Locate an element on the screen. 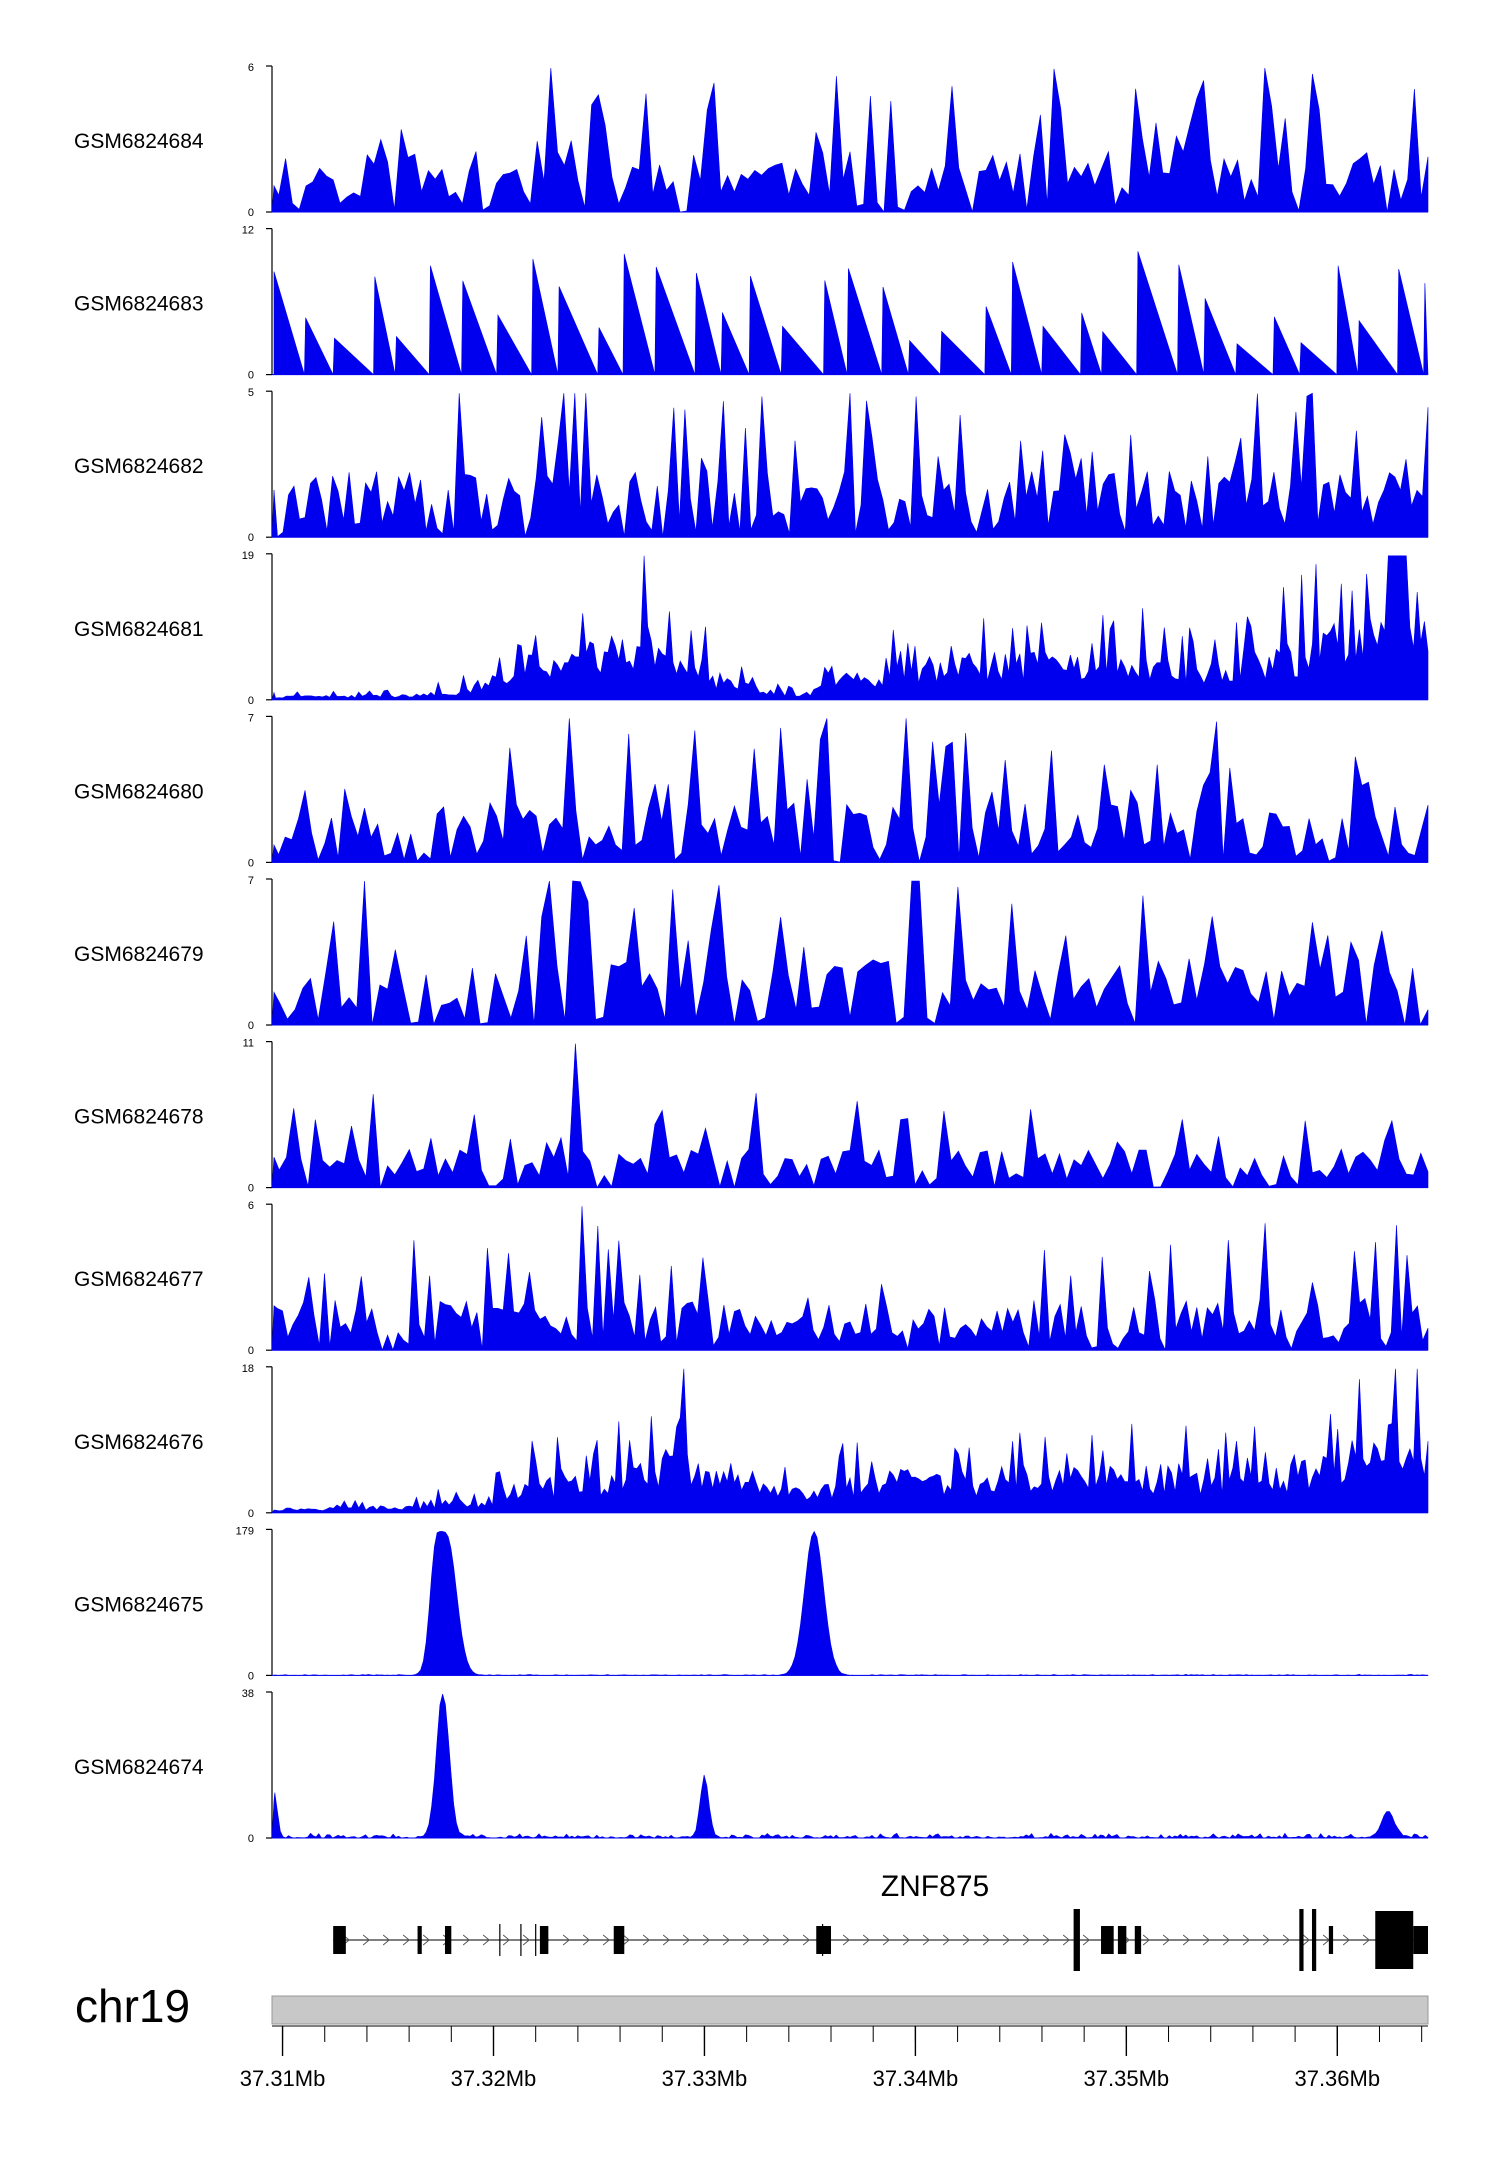 This screenshot has height=2170, width=1500. track-label: GSM6824681 is located at coordinates (139, 629).